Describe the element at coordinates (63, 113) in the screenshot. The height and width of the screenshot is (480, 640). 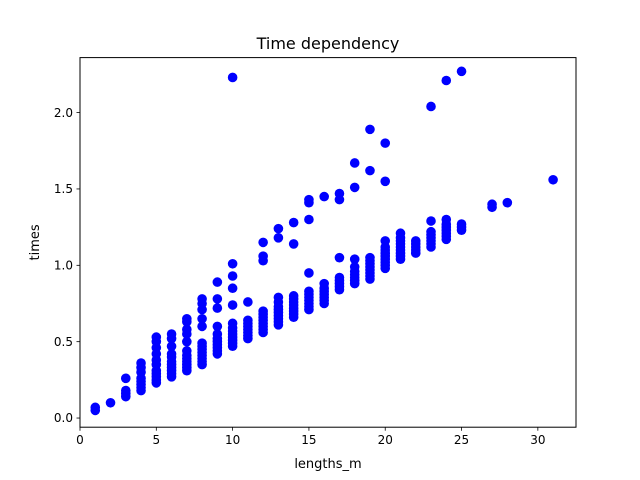
I see `y-tick-label: 2.0` at that location.